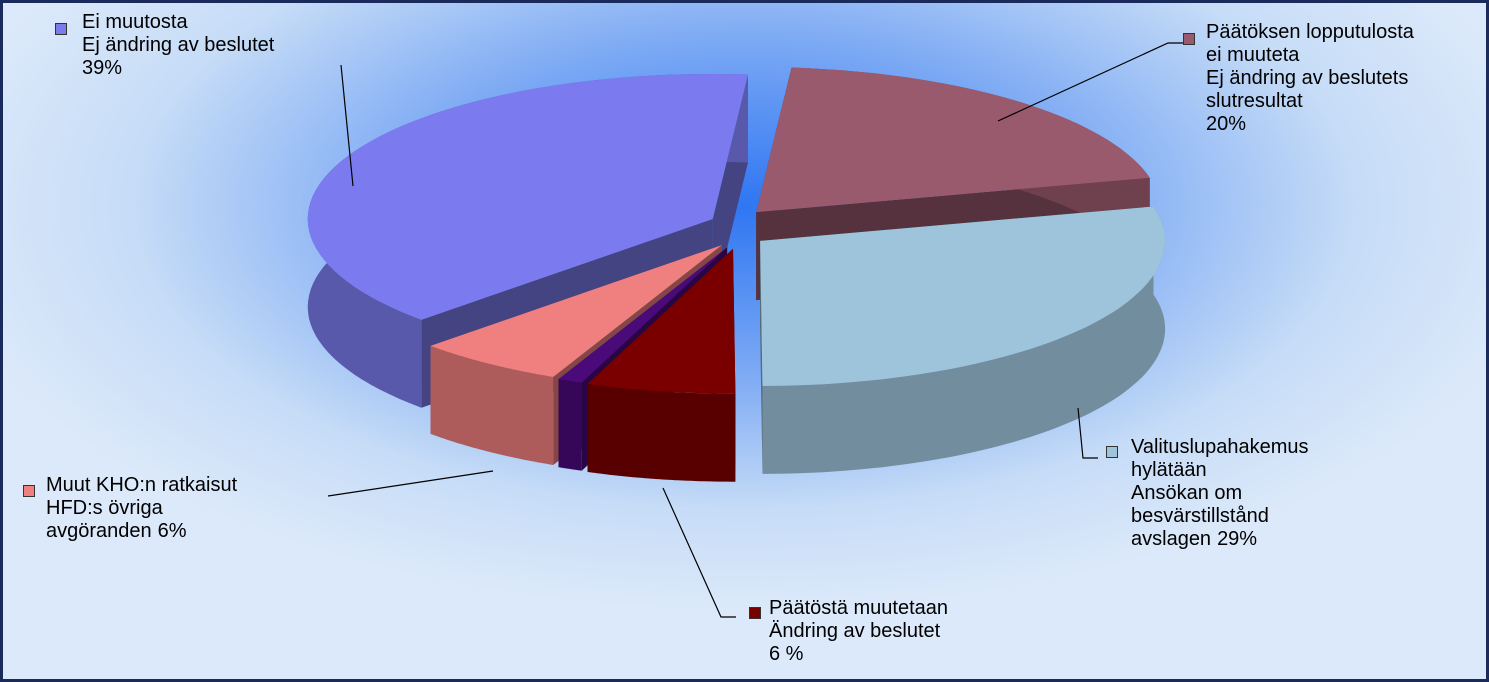 The image size is (1489, 682). I want to click on label-text: Valituslupahakemus, so click(1220, 447).